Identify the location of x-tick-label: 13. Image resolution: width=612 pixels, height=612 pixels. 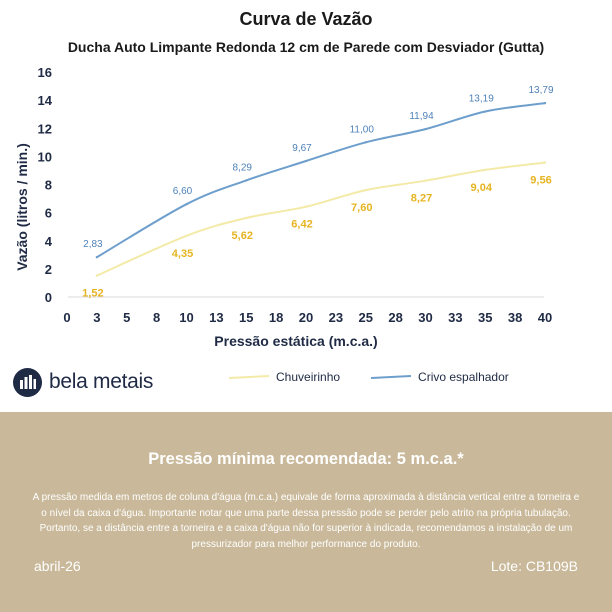
(216, 317).